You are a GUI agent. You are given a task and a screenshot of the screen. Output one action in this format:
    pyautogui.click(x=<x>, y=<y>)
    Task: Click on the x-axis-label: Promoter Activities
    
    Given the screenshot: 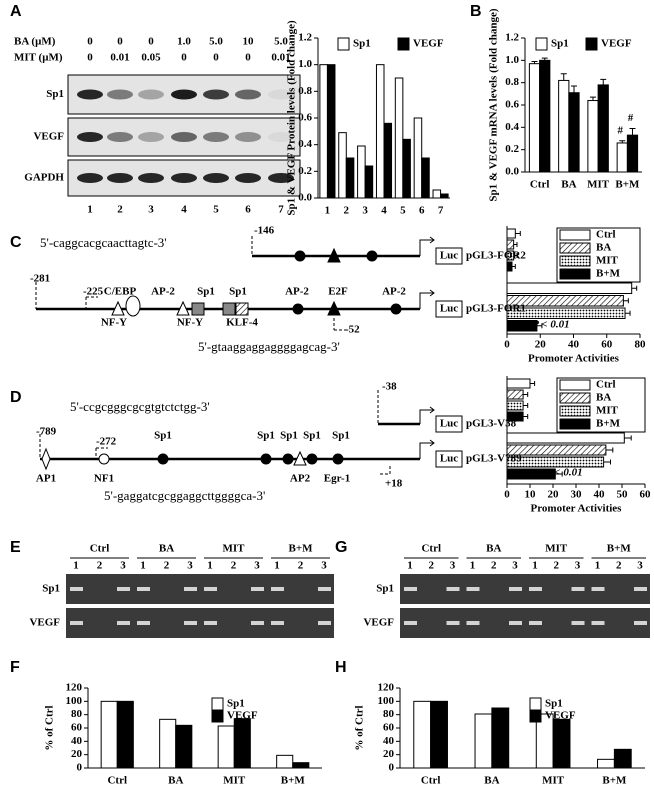 What is the action you would take?
    pyautogui.click(x=577, y=509)
    